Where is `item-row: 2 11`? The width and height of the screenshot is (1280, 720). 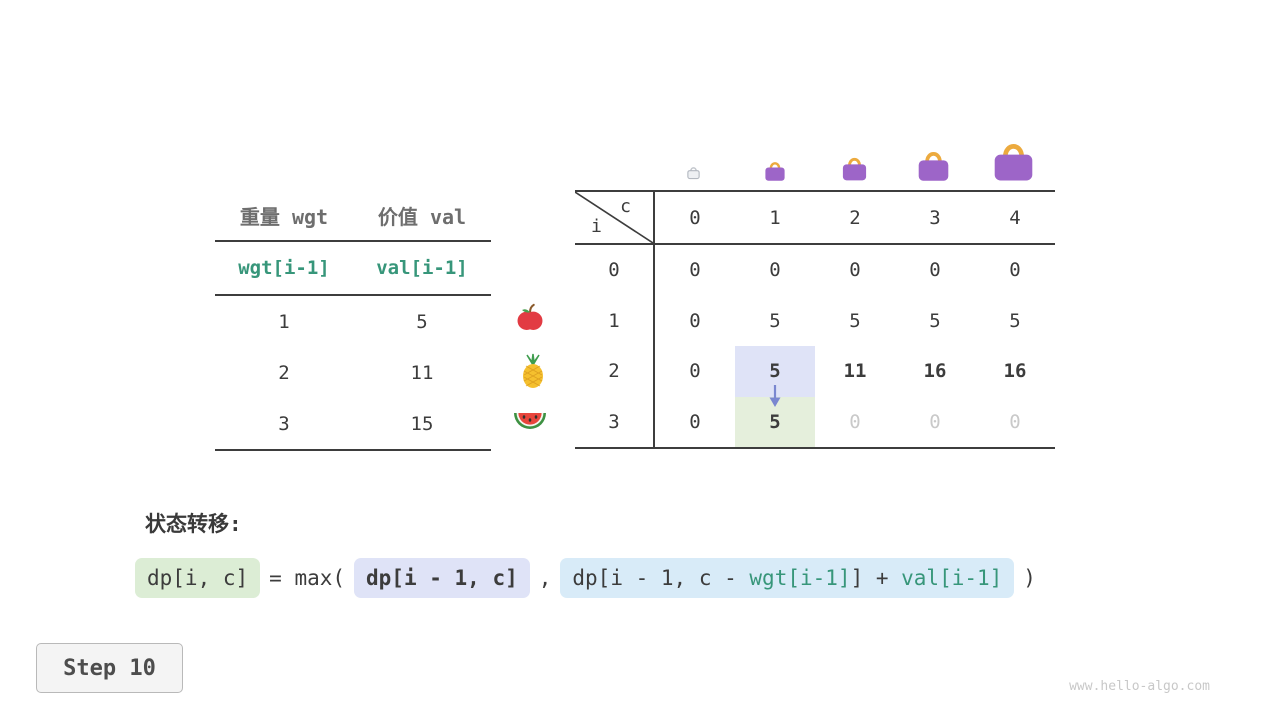
item-row: 2 11 is located at coordinates (353, 372).